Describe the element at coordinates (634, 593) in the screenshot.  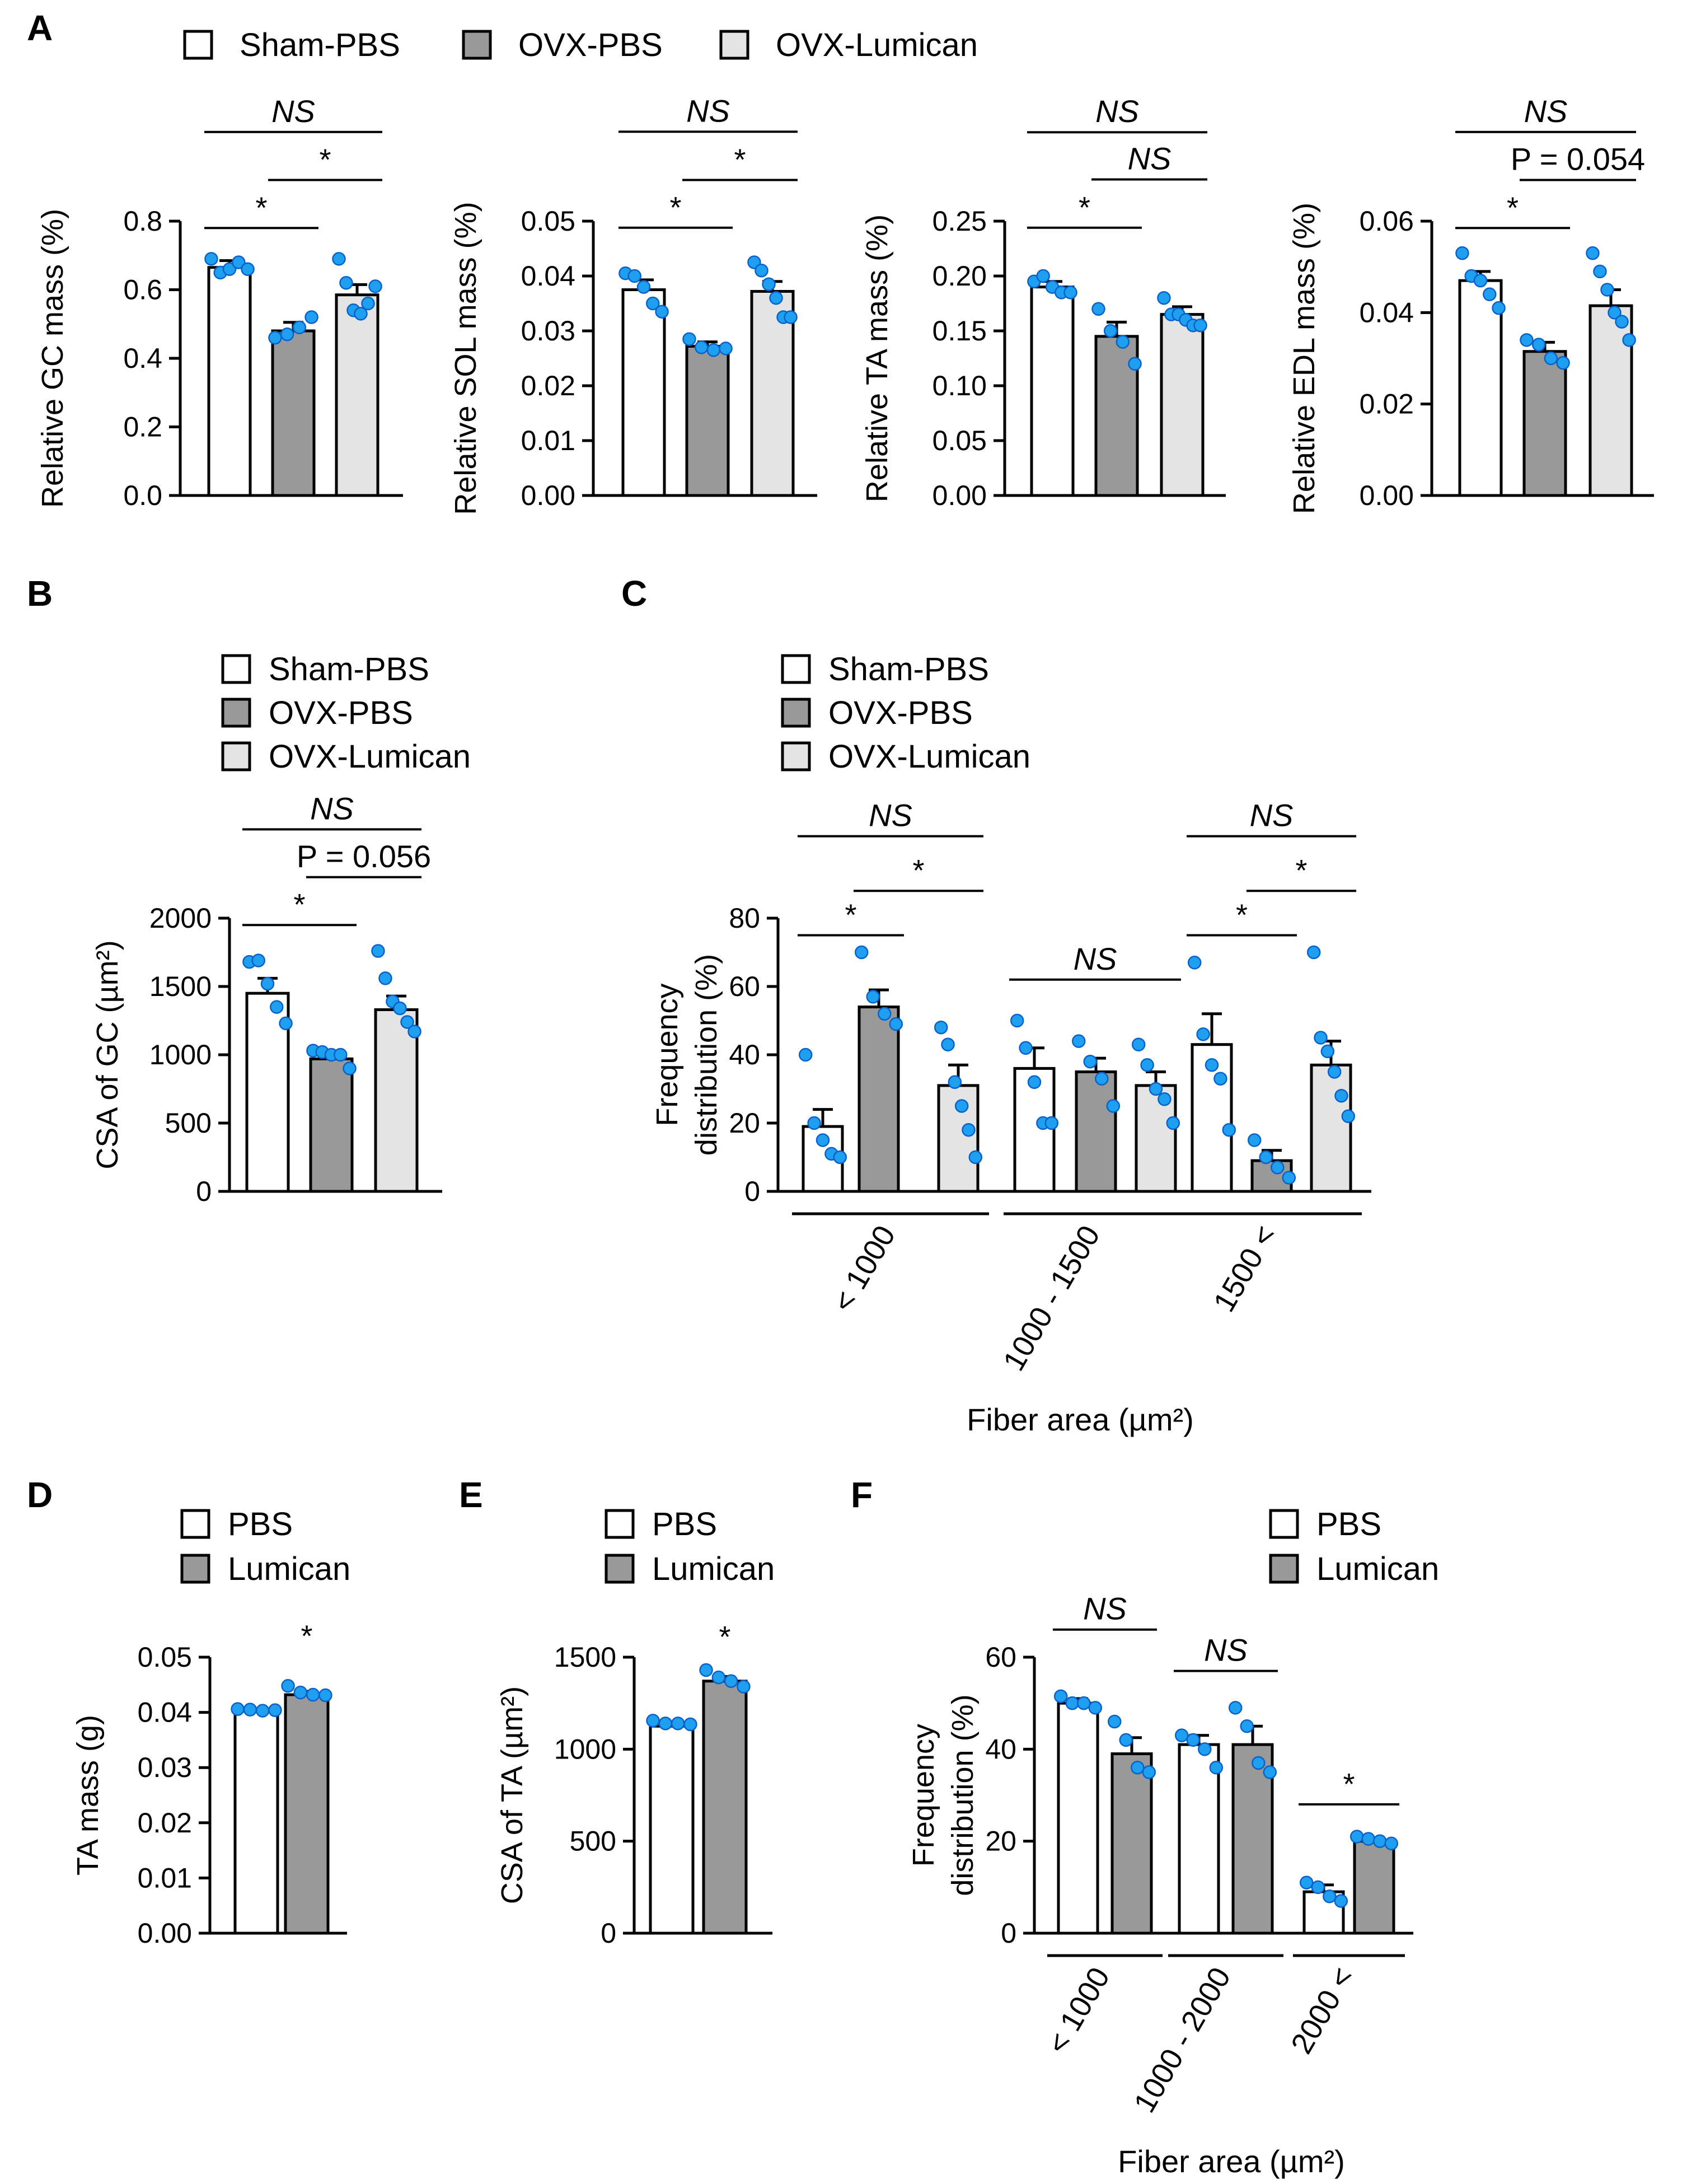
I see `panel-letter-C: C` at that location.